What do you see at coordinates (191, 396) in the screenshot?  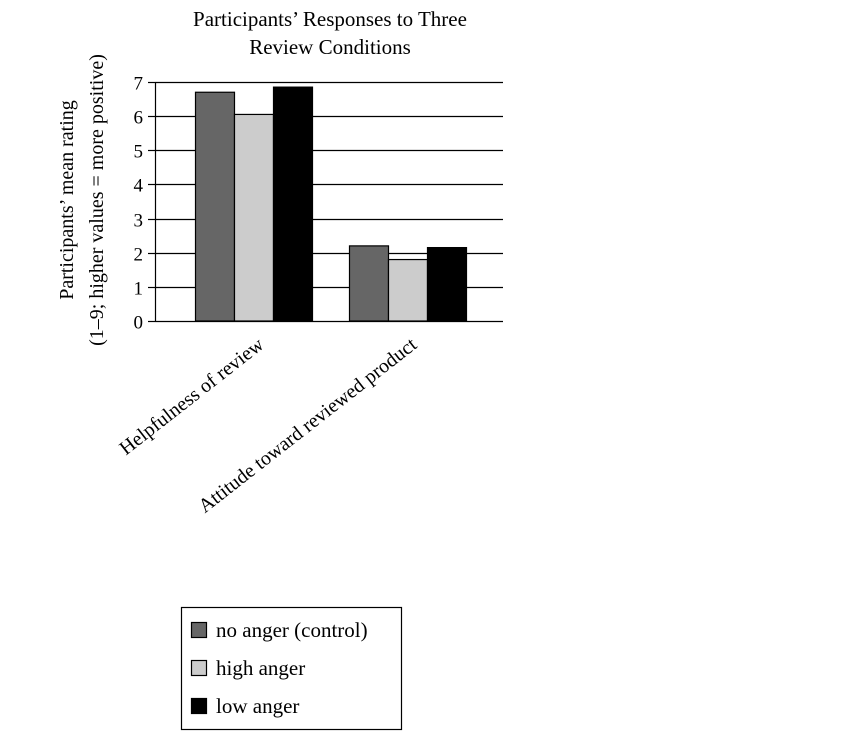 I see `x-category-label: Helpfulness of review` at bounding box center [191, 396].